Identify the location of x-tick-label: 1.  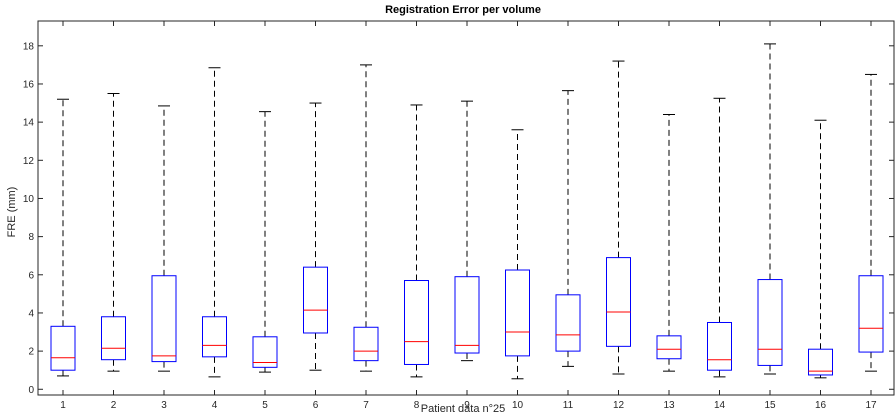
(63, 405).